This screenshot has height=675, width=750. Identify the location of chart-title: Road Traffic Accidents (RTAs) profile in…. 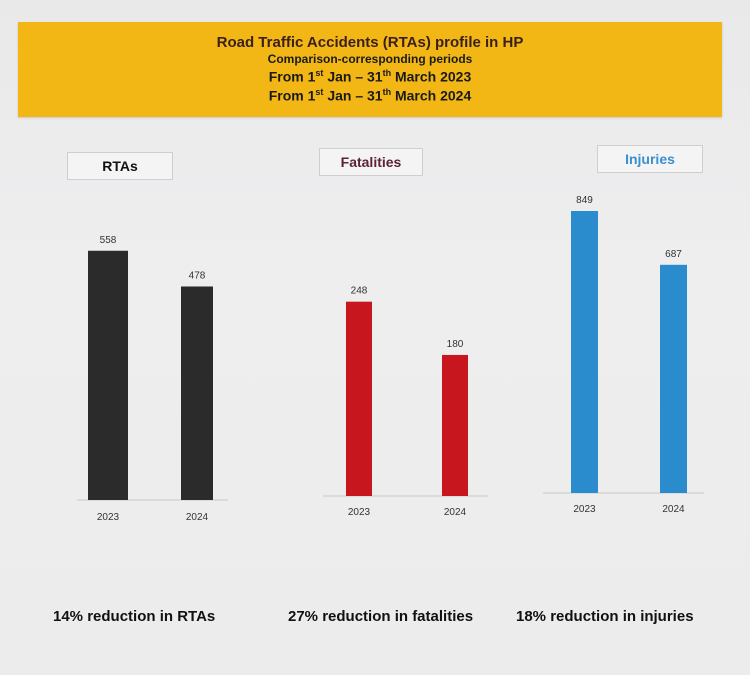
(370, 42).